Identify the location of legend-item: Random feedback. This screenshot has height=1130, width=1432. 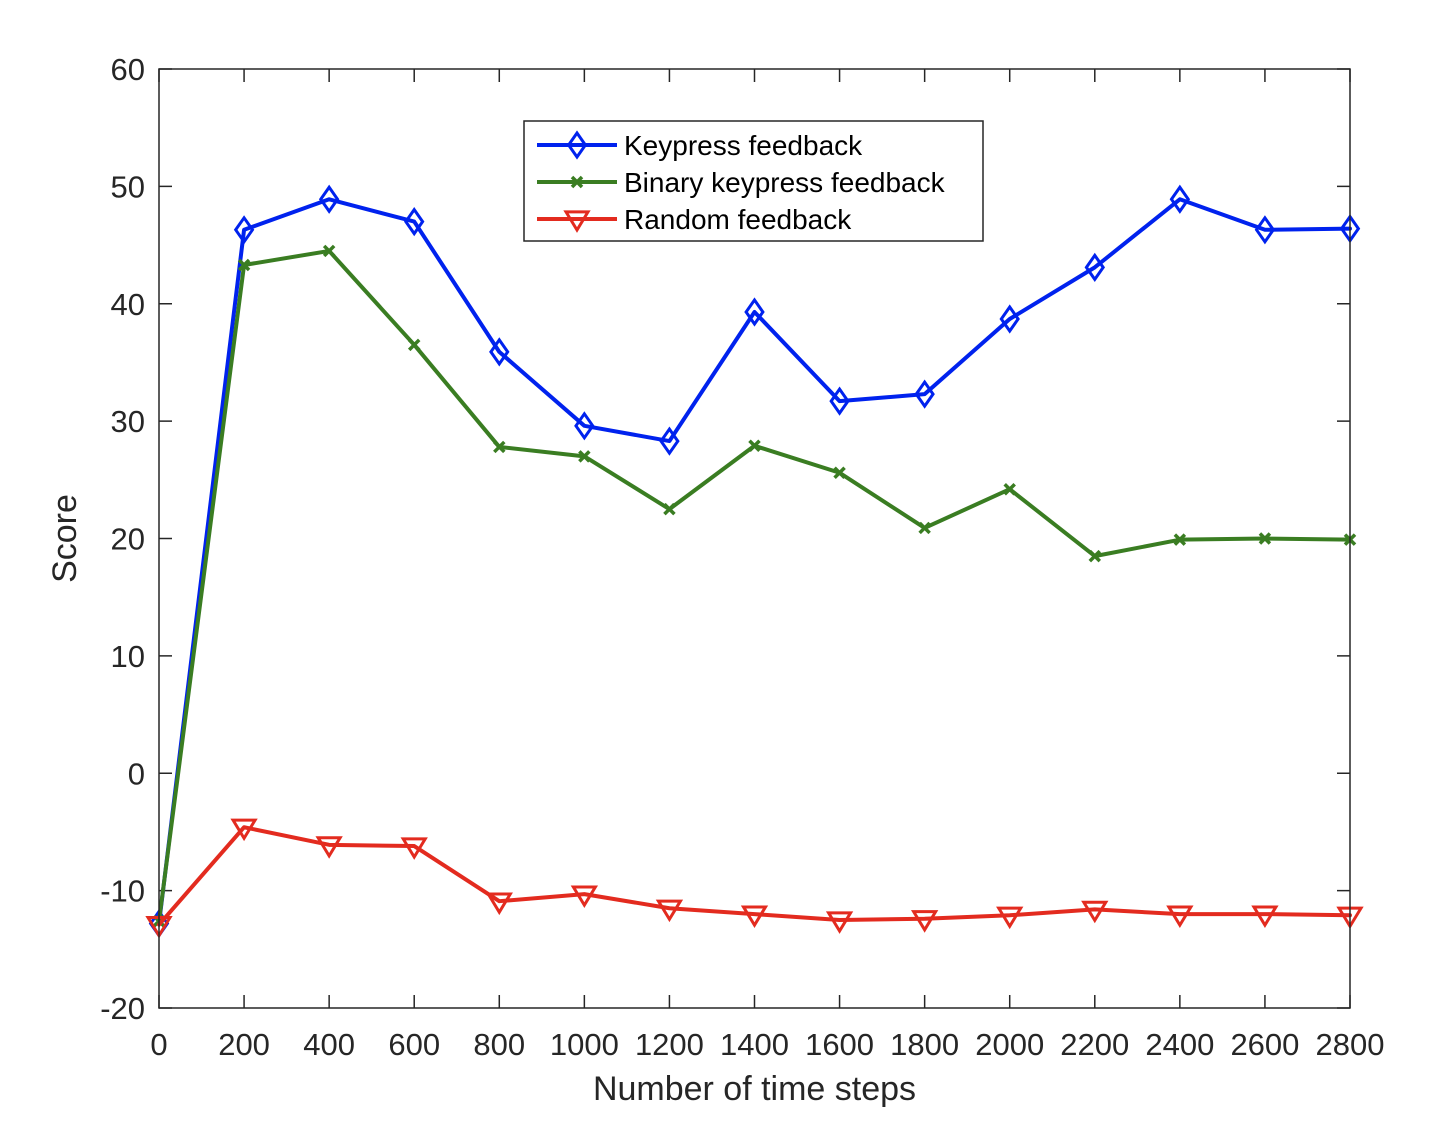
(694, 219).